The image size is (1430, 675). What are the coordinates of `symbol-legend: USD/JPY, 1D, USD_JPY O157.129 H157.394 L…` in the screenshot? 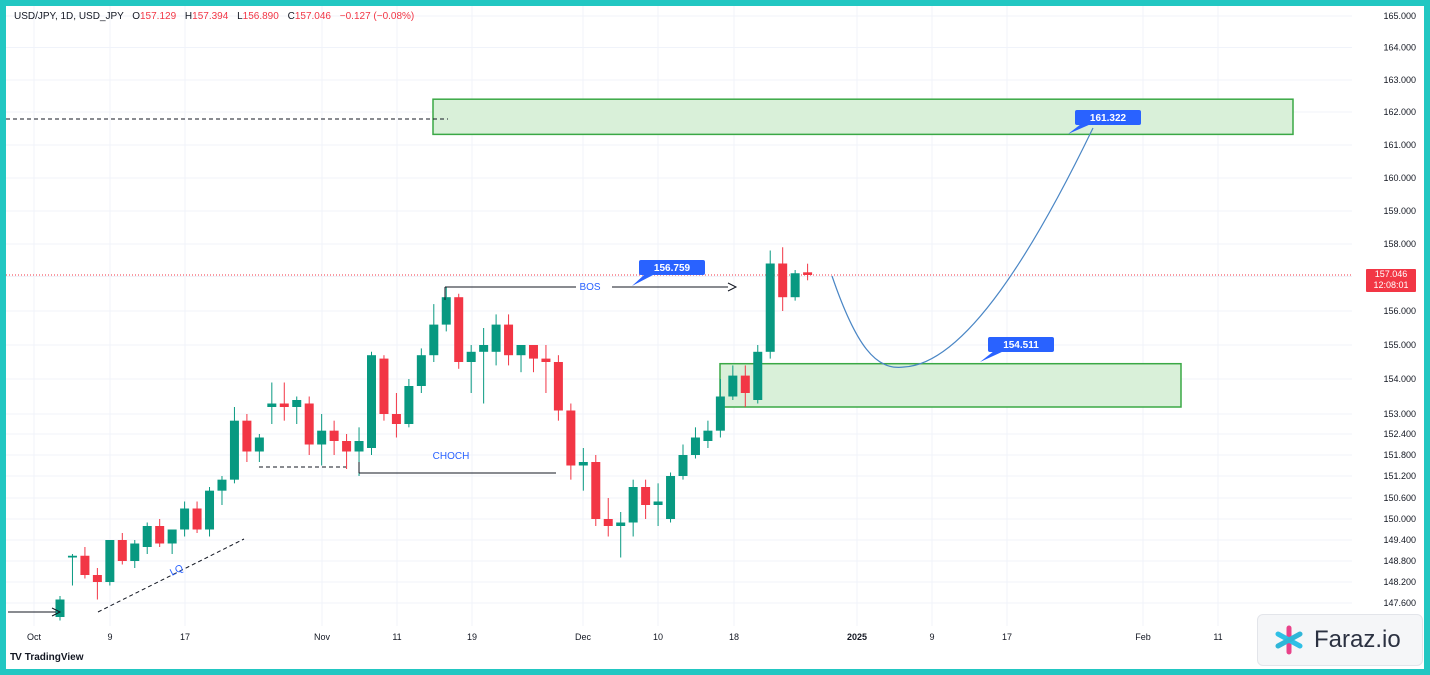 It's located at (217, 16).